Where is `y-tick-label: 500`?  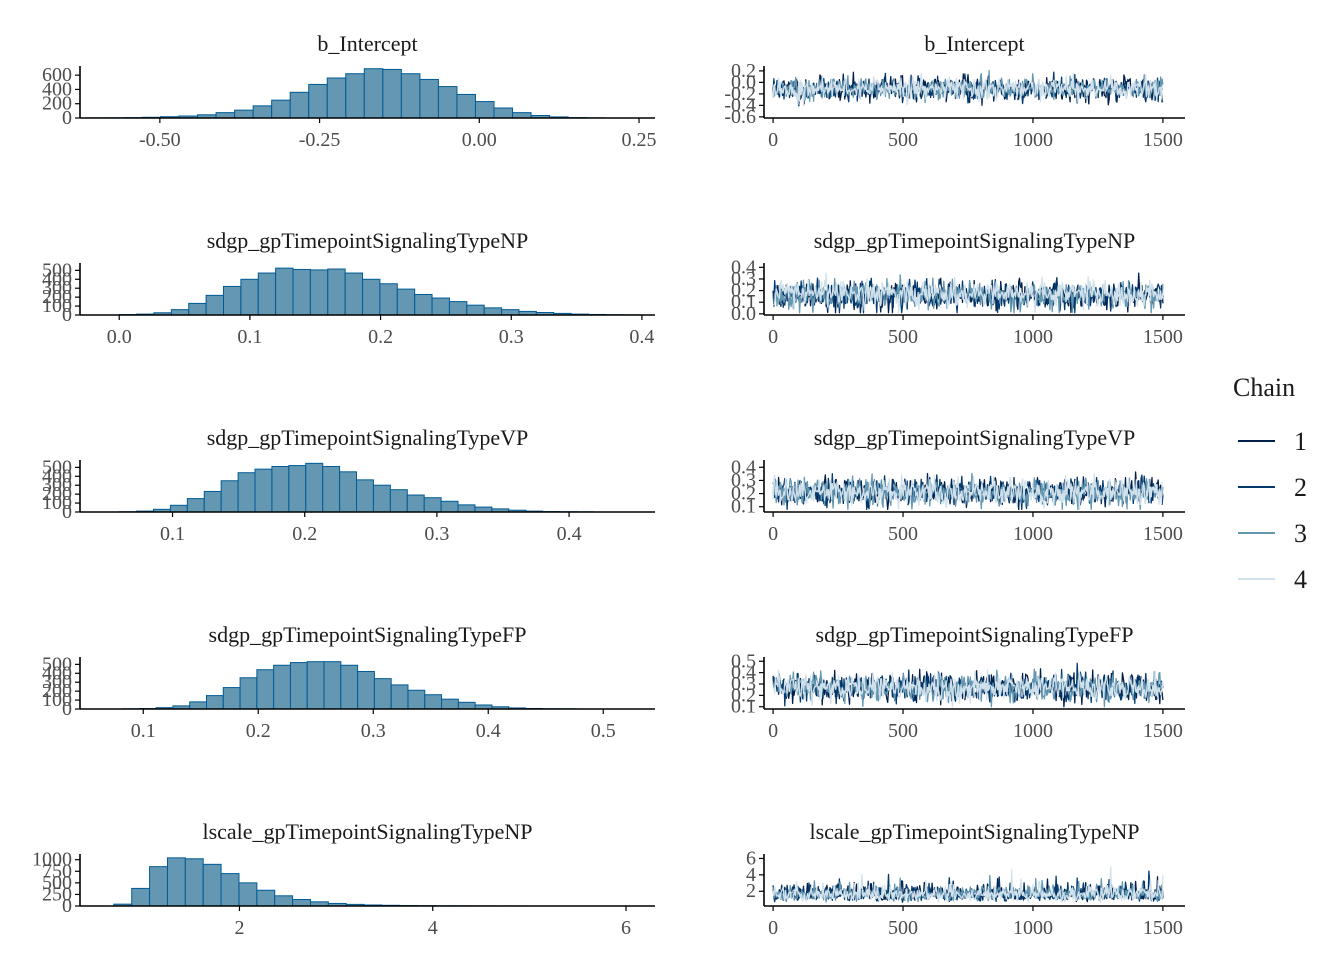
y-tick-label: 500 is located at coordinates (57, 883).